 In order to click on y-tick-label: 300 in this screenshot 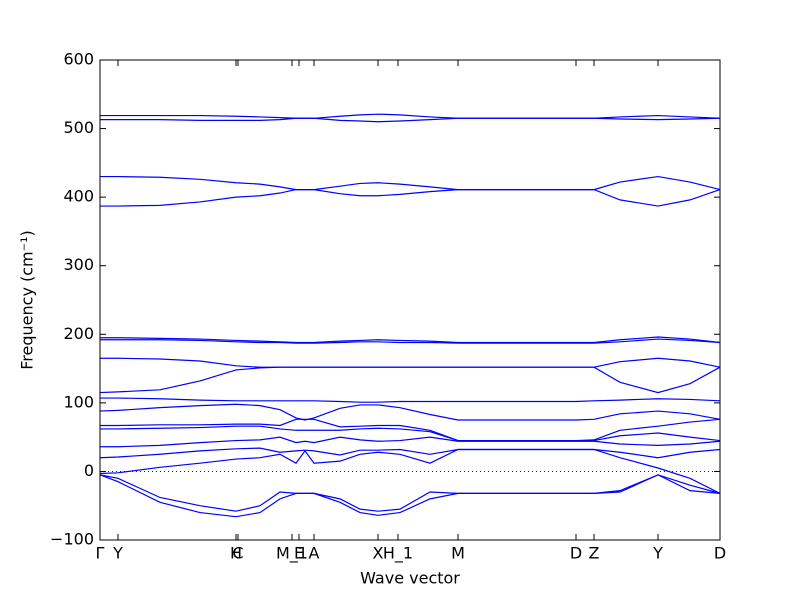, I will do `click(78, 264)`.